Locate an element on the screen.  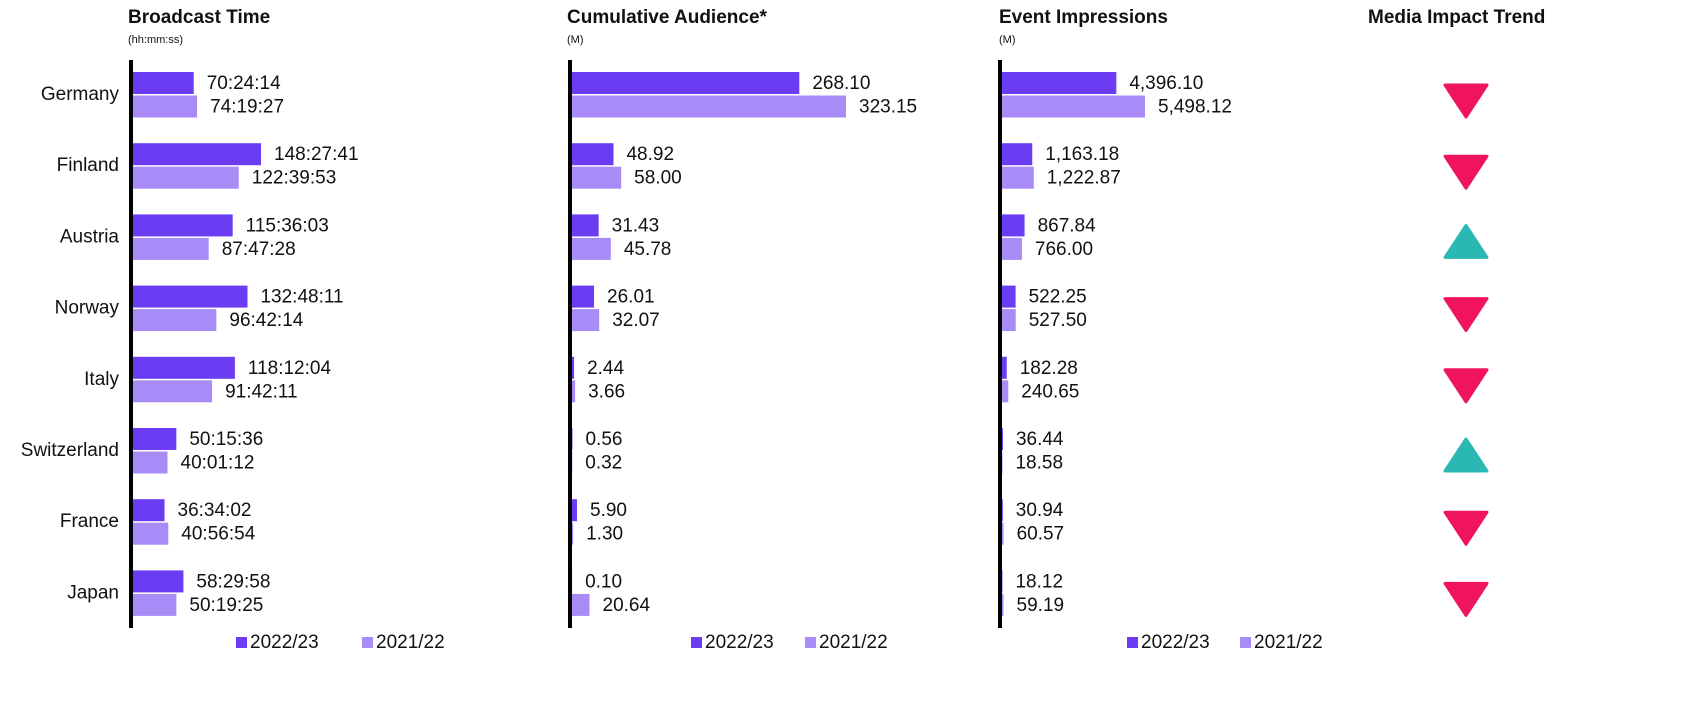
value-label: 4,396.10 is located at coordinates (1166, 83).